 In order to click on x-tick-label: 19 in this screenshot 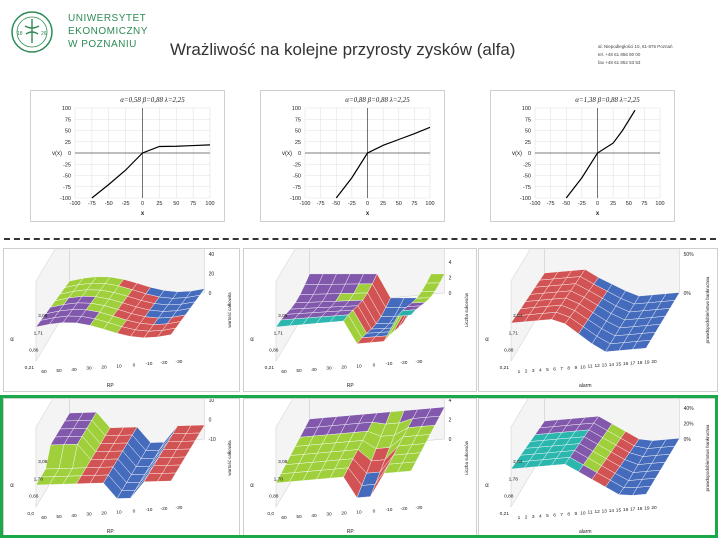, I will do `click(647, 509)`.